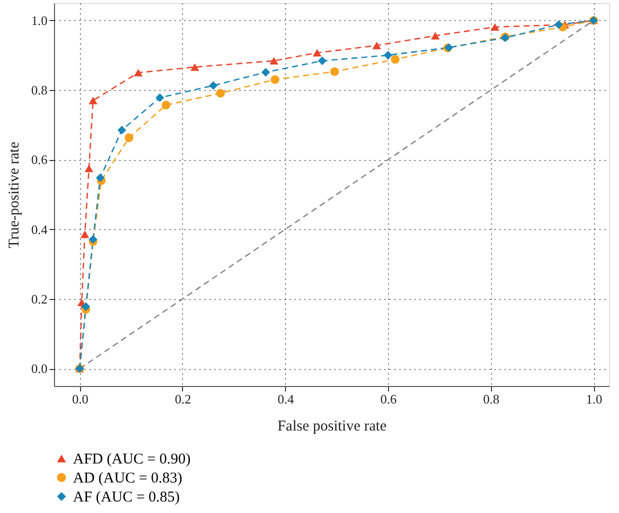 This screenshot has width=619, height=513. Describe the element at coordinates (332, 426) in the screenshot. I see `x-axis-title: False positive rate` at that location.